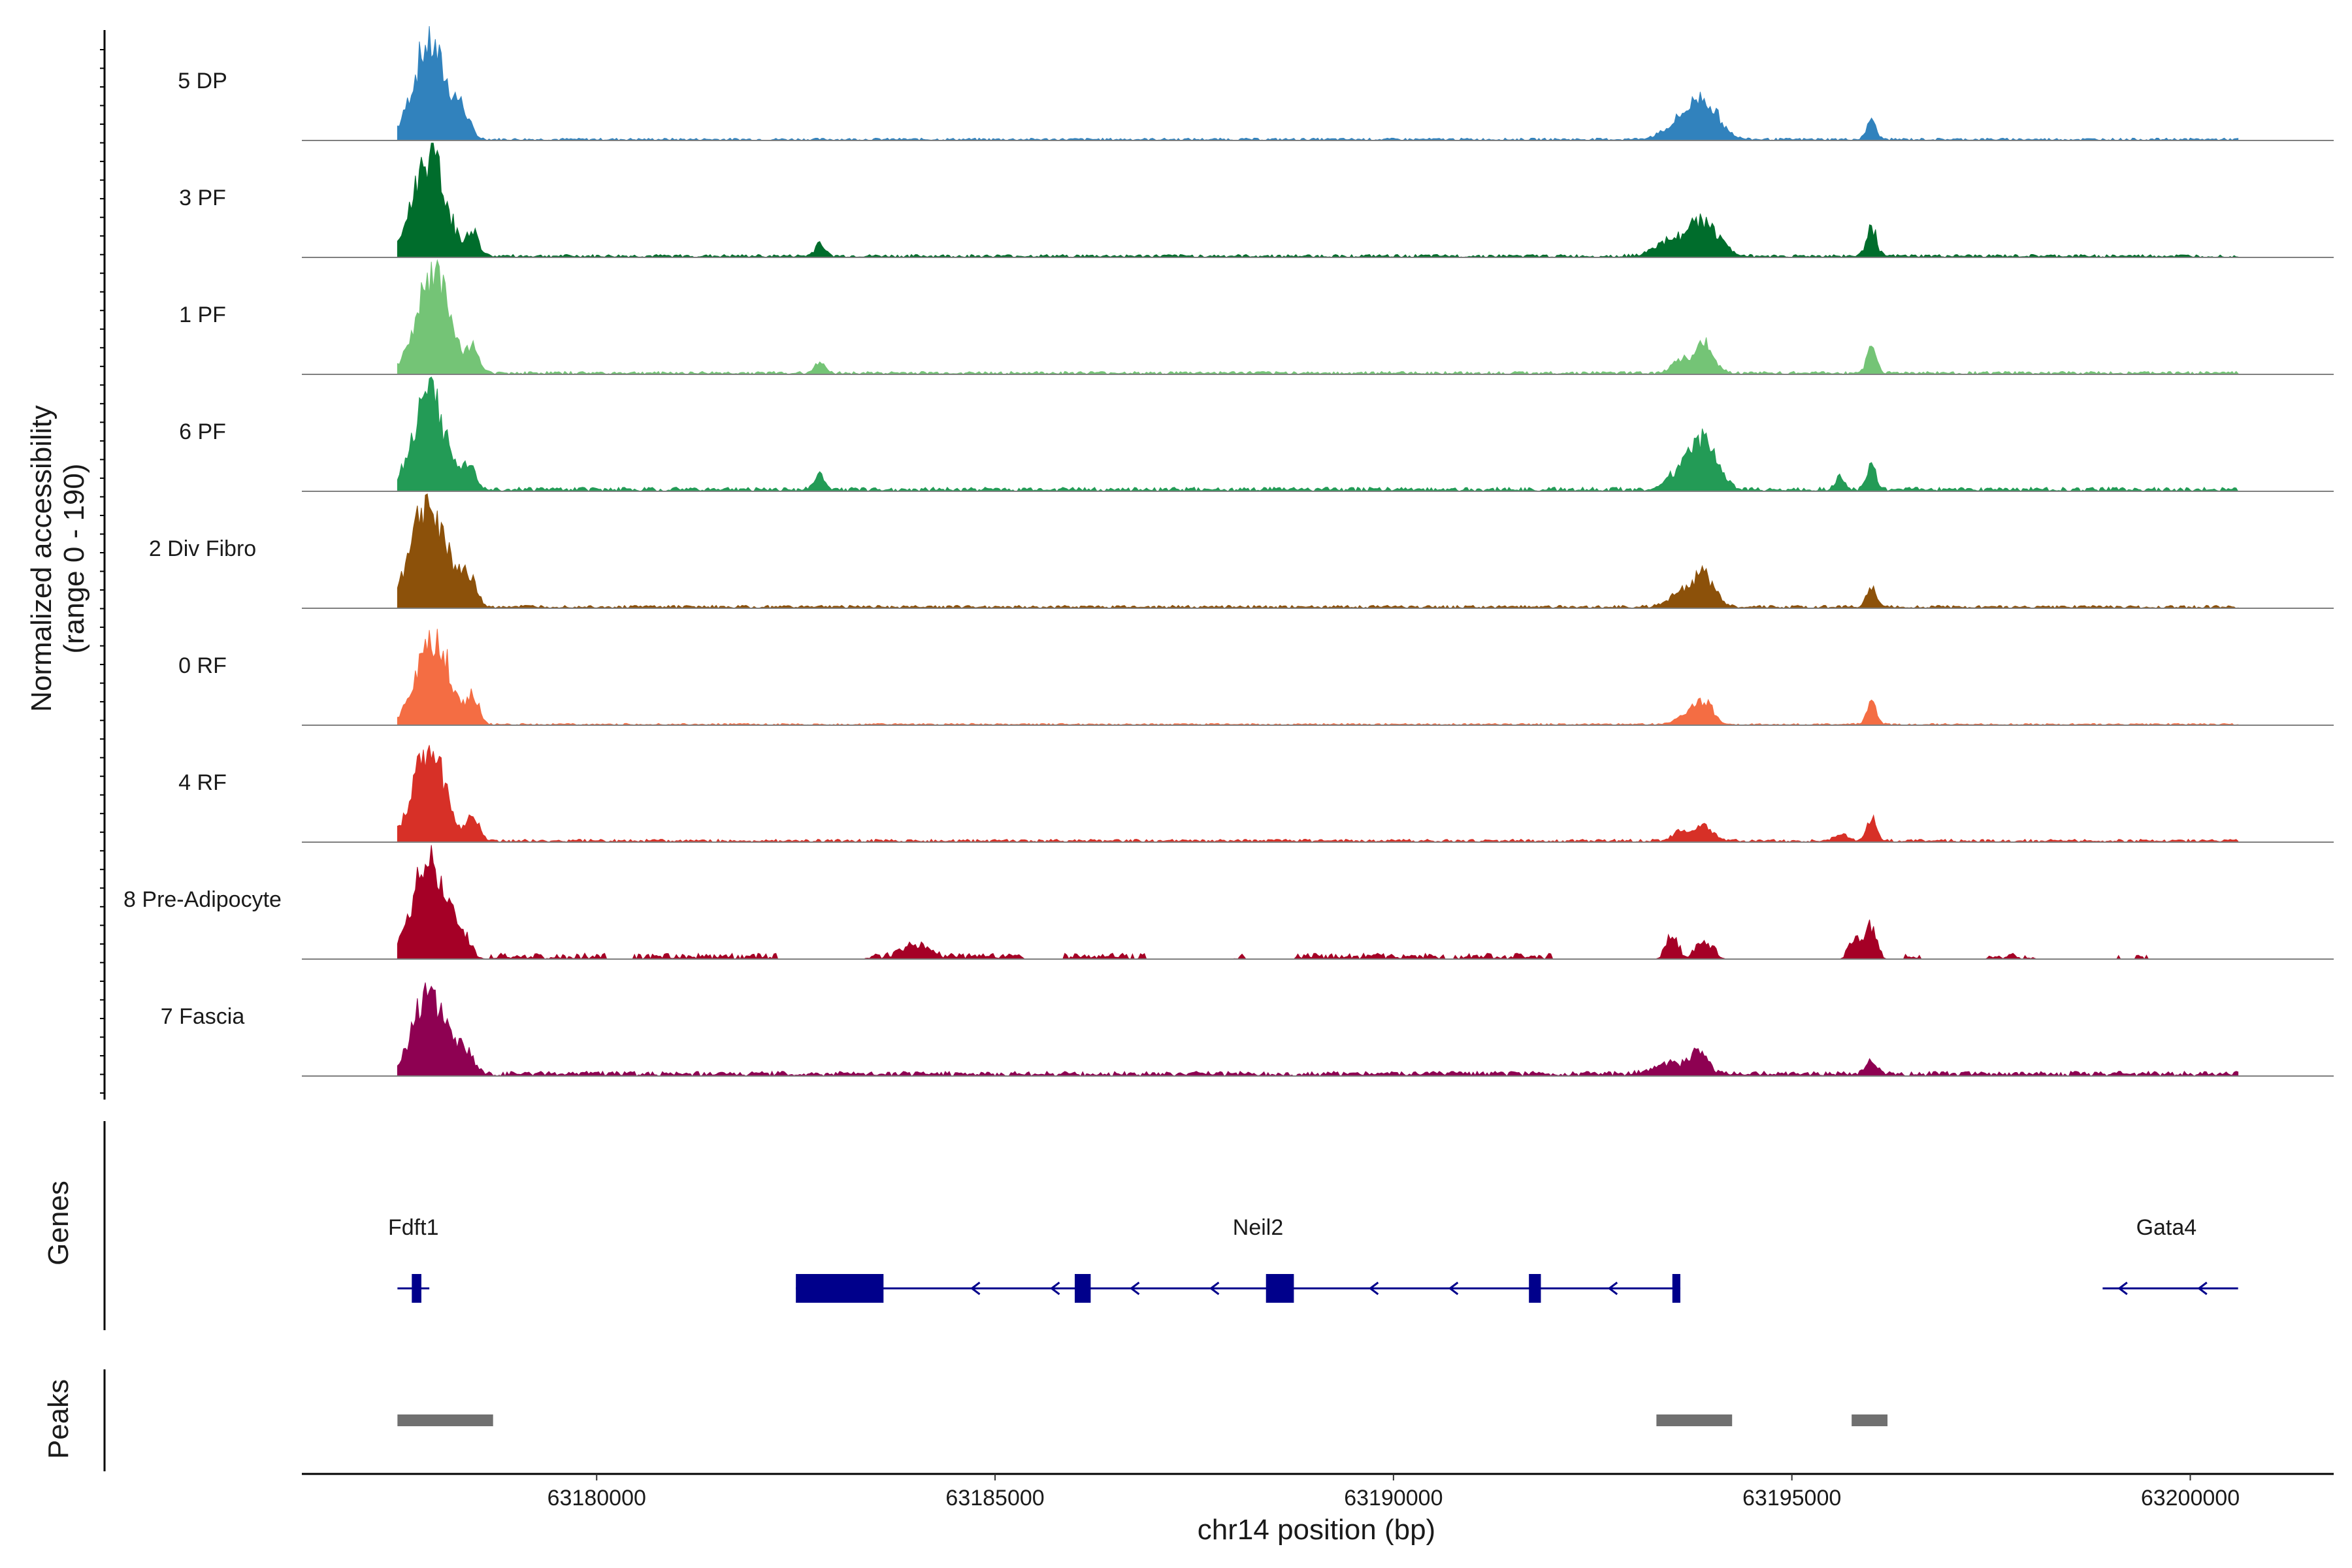 The width and height of the screenshot is (2352, 1568). I want to click on gene-neil2: Neil2, so click(1238, 1259).